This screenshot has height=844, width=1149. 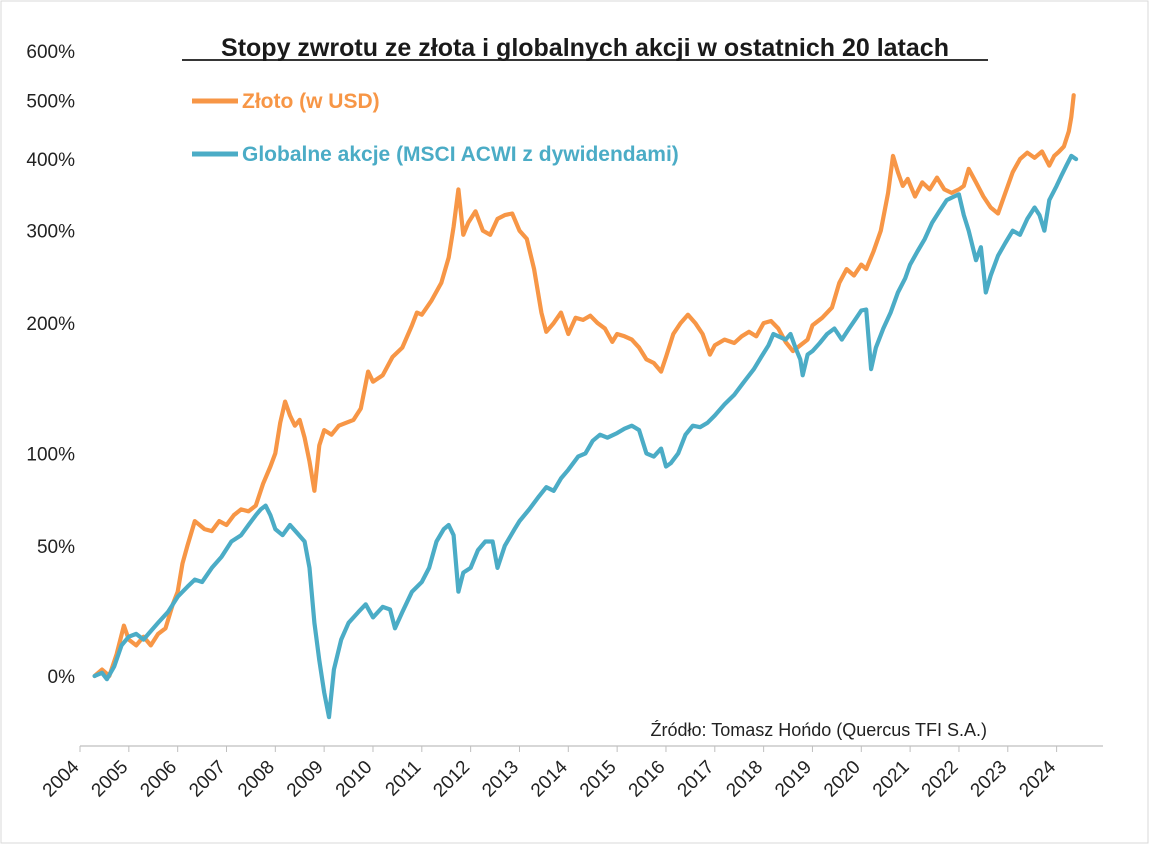 I want to click on source-note: Źródło: Tomasz Hońdo (Quercus TFI S.A.), so click(x=819, y=730).